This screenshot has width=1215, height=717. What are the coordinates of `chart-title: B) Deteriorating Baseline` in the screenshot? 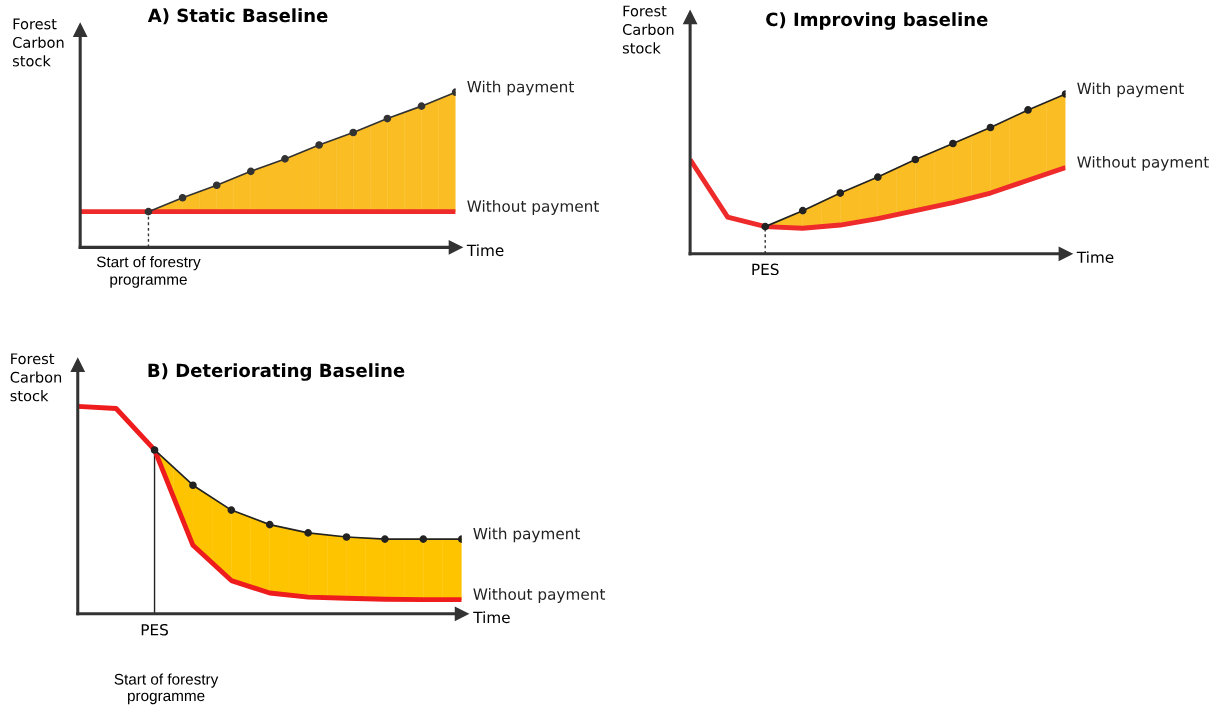 It's located at (276, 372).